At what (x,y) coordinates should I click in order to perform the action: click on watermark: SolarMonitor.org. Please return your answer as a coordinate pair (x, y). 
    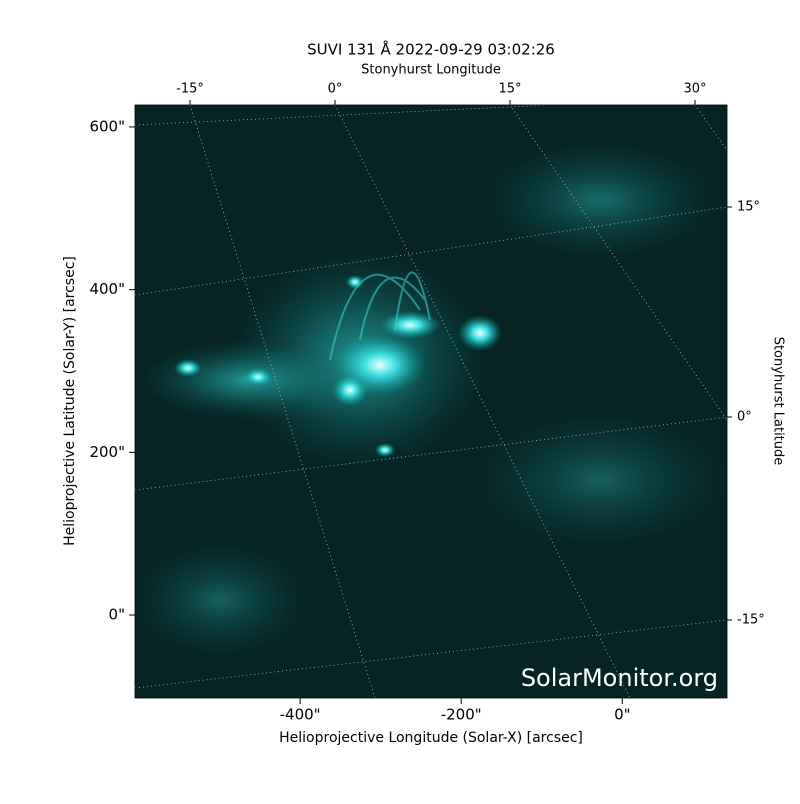
    Looking at the image, I should click on (619, 678).